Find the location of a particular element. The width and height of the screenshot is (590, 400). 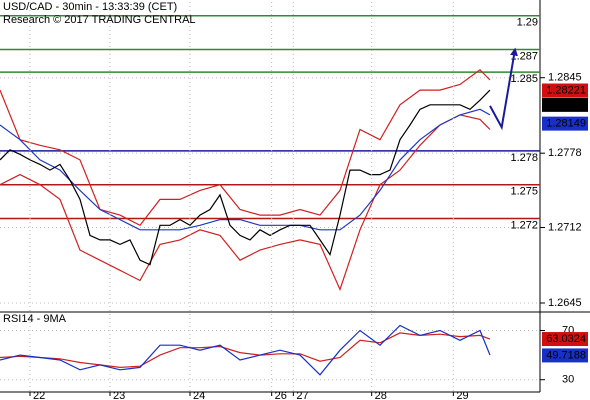

x-tick-label: 26 is located at coordinates (281, 395).